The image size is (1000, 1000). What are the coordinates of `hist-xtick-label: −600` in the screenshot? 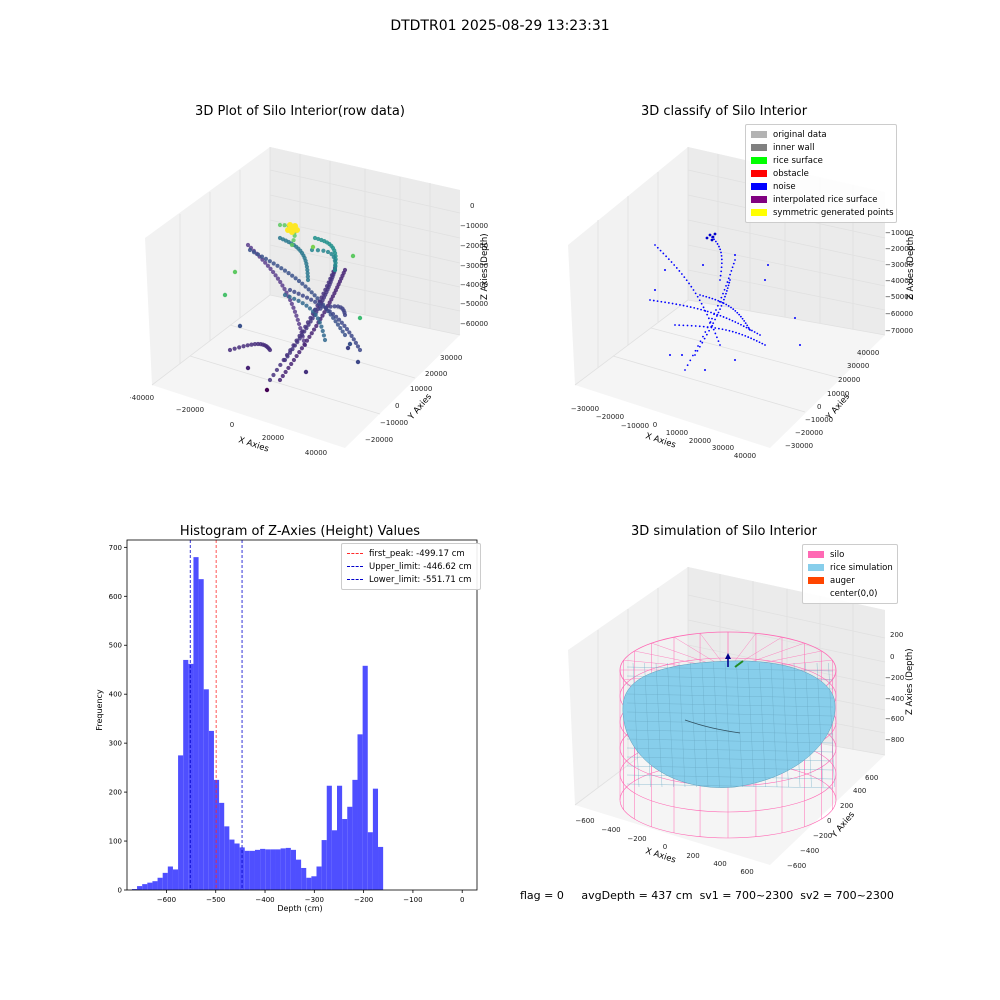 It's located at (166, 900).